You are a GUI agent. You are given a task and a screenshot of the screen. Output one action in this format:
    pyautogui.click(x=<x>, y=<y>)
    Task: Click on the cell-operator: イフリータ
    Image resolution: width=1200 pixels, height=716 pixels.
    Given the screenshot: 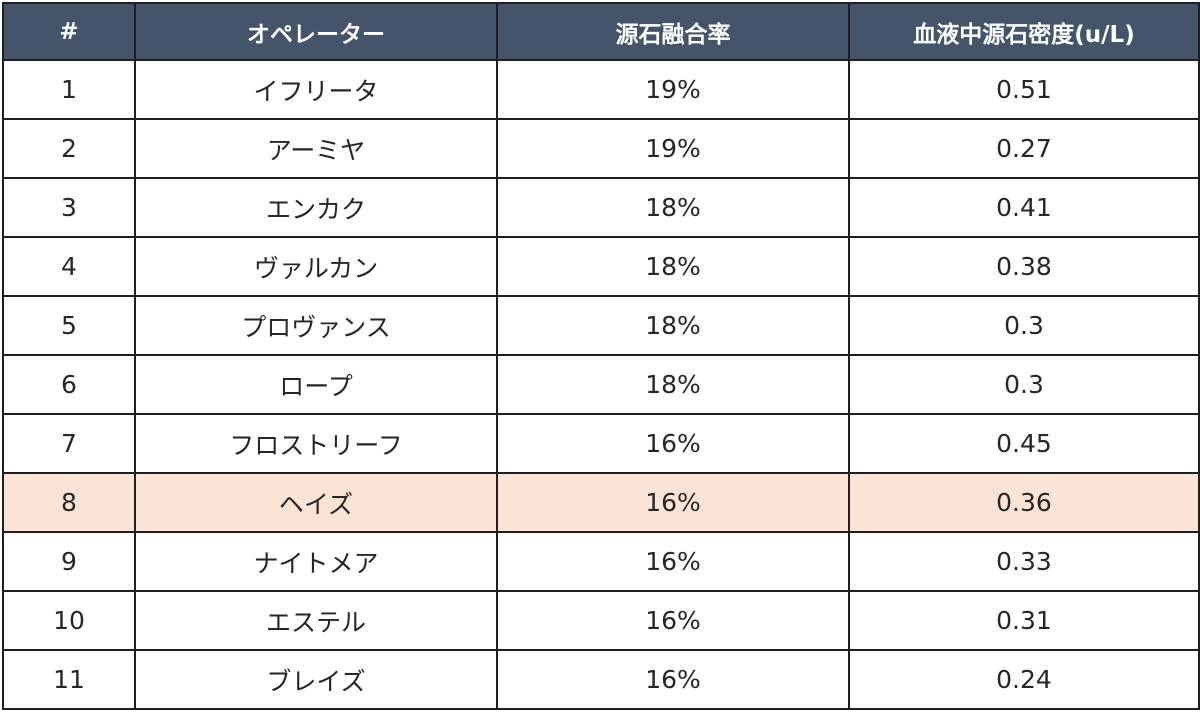 What is the action you would take?
    pyautogui.click(x=316, y=89)
    